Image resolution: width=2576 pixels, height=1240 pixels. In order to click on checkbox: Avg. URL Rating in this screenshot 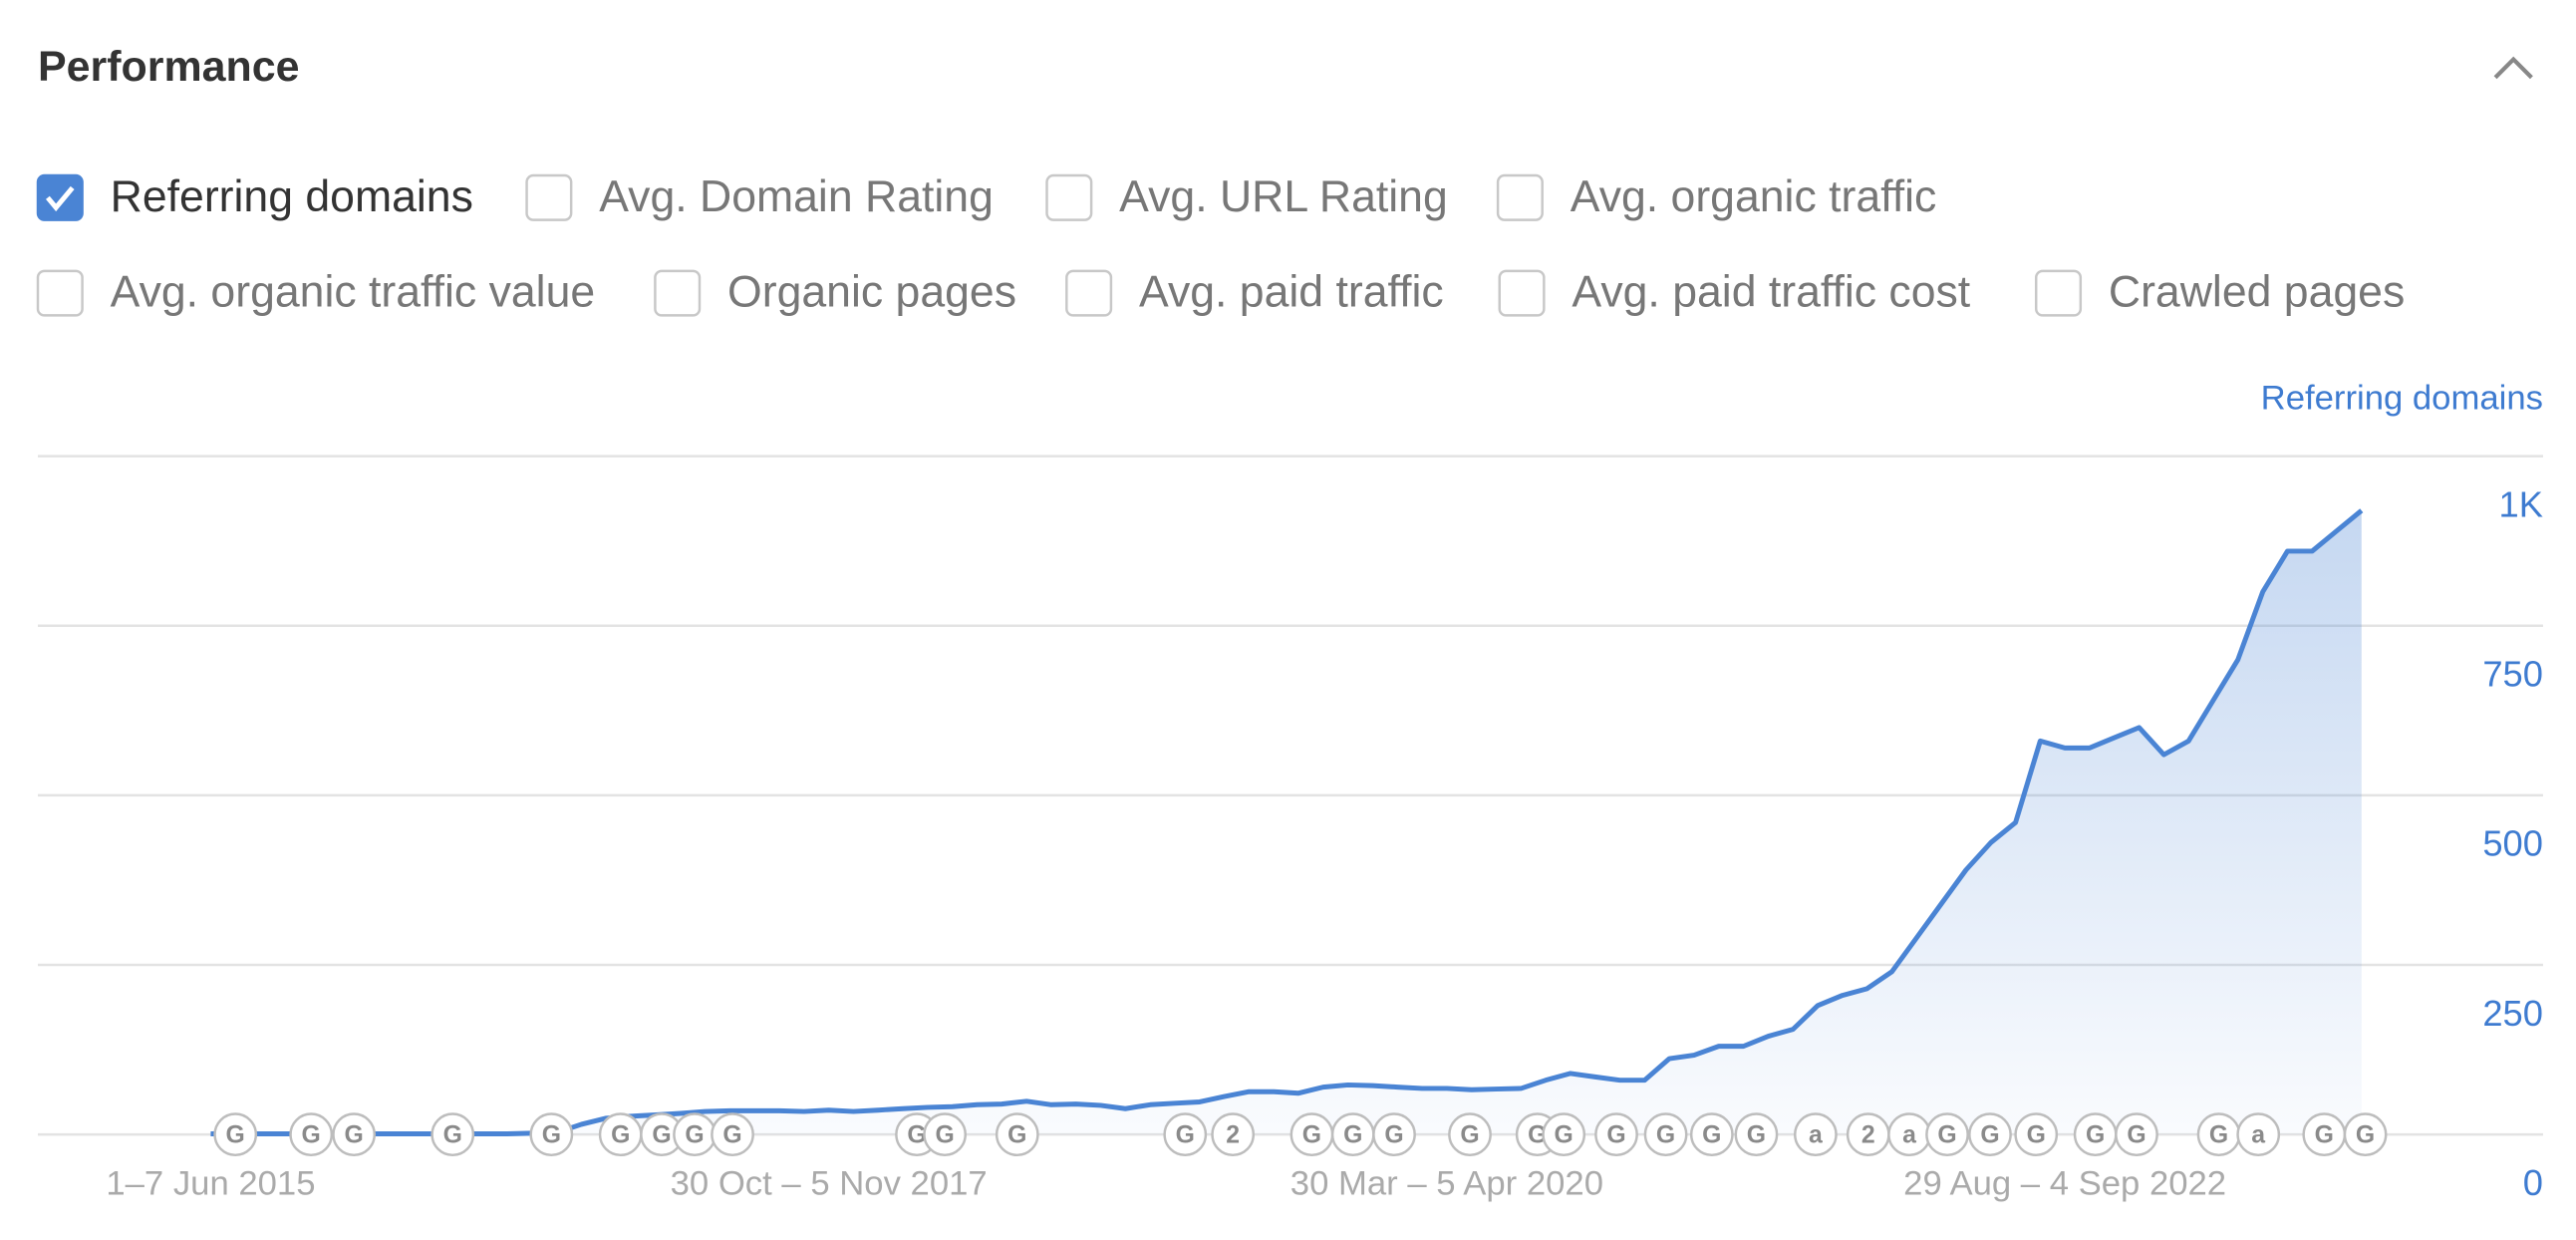, I will do `click(1246, 196)`.